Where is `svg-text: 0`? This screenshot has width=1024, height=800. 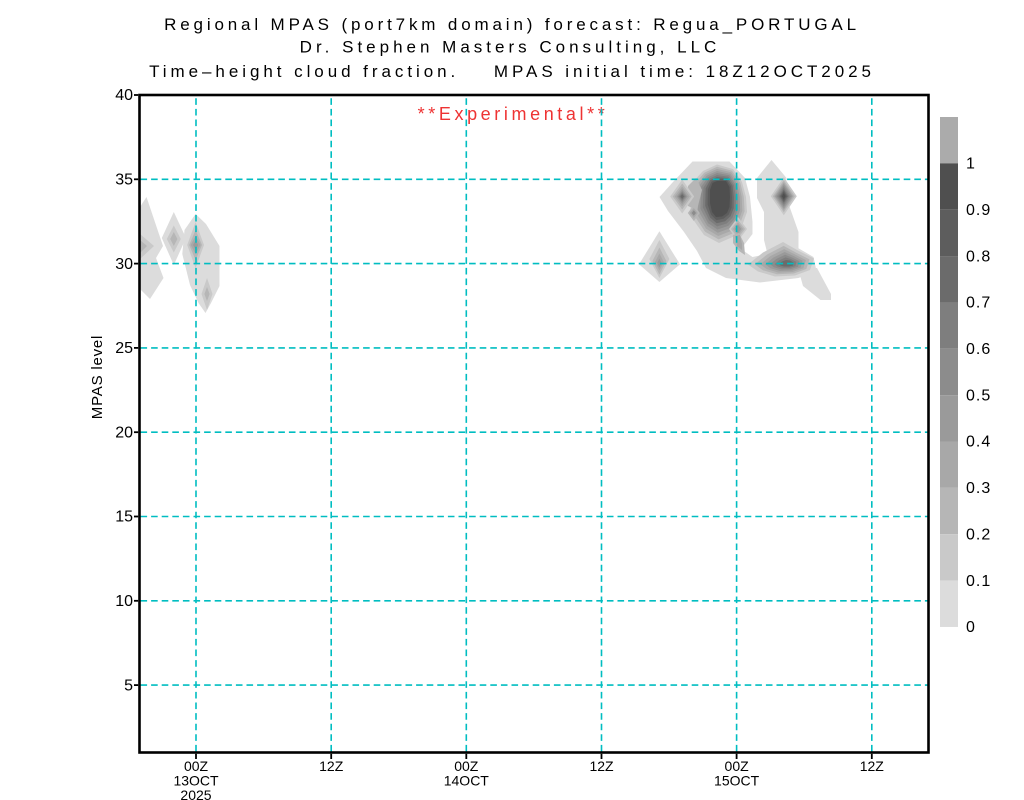
svg-text: 0 is located at coordinates (971, 627).